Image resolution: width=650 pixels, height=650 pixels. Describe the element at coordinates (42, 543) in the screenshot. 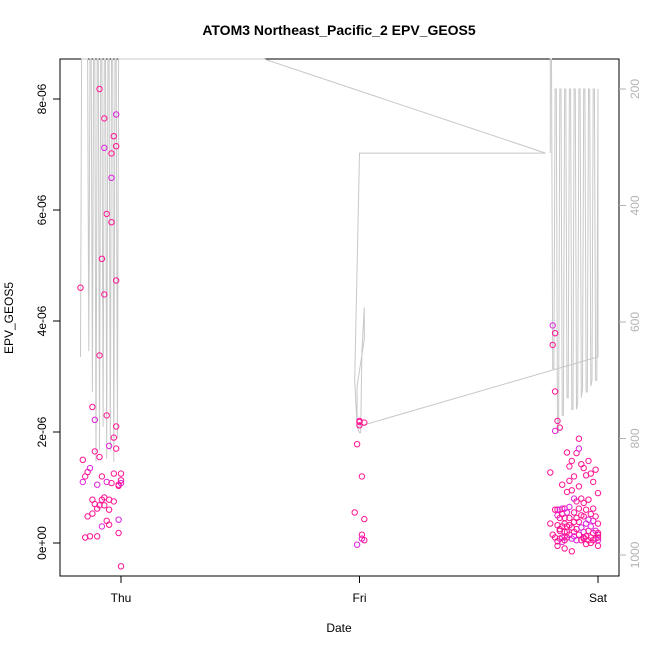

I see `y-tick-label: 0e+00` at that location.